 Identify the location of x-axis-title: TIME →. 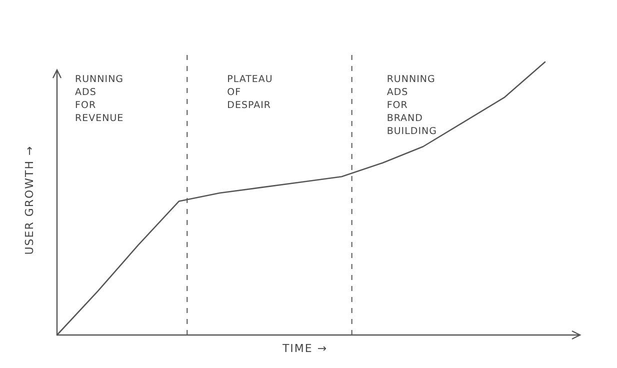
(304, 348).